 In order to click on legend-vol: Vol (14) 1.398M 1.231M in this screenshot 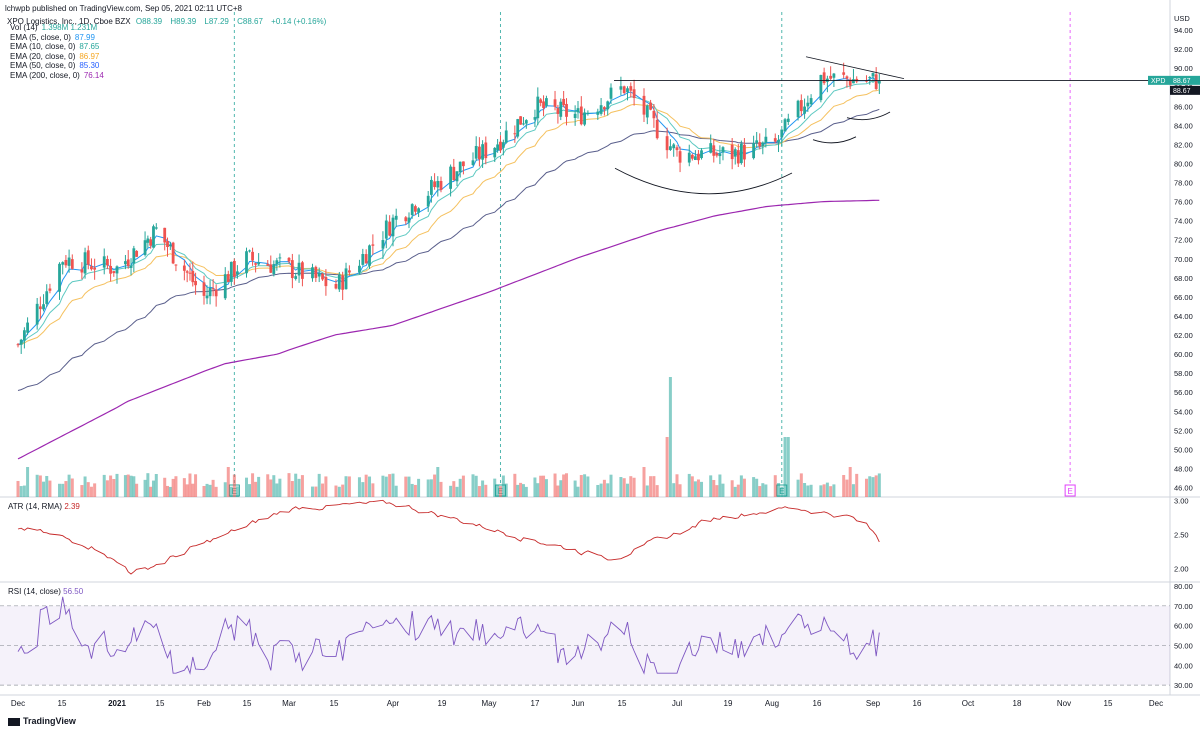, I will do `click(54, 27)`.